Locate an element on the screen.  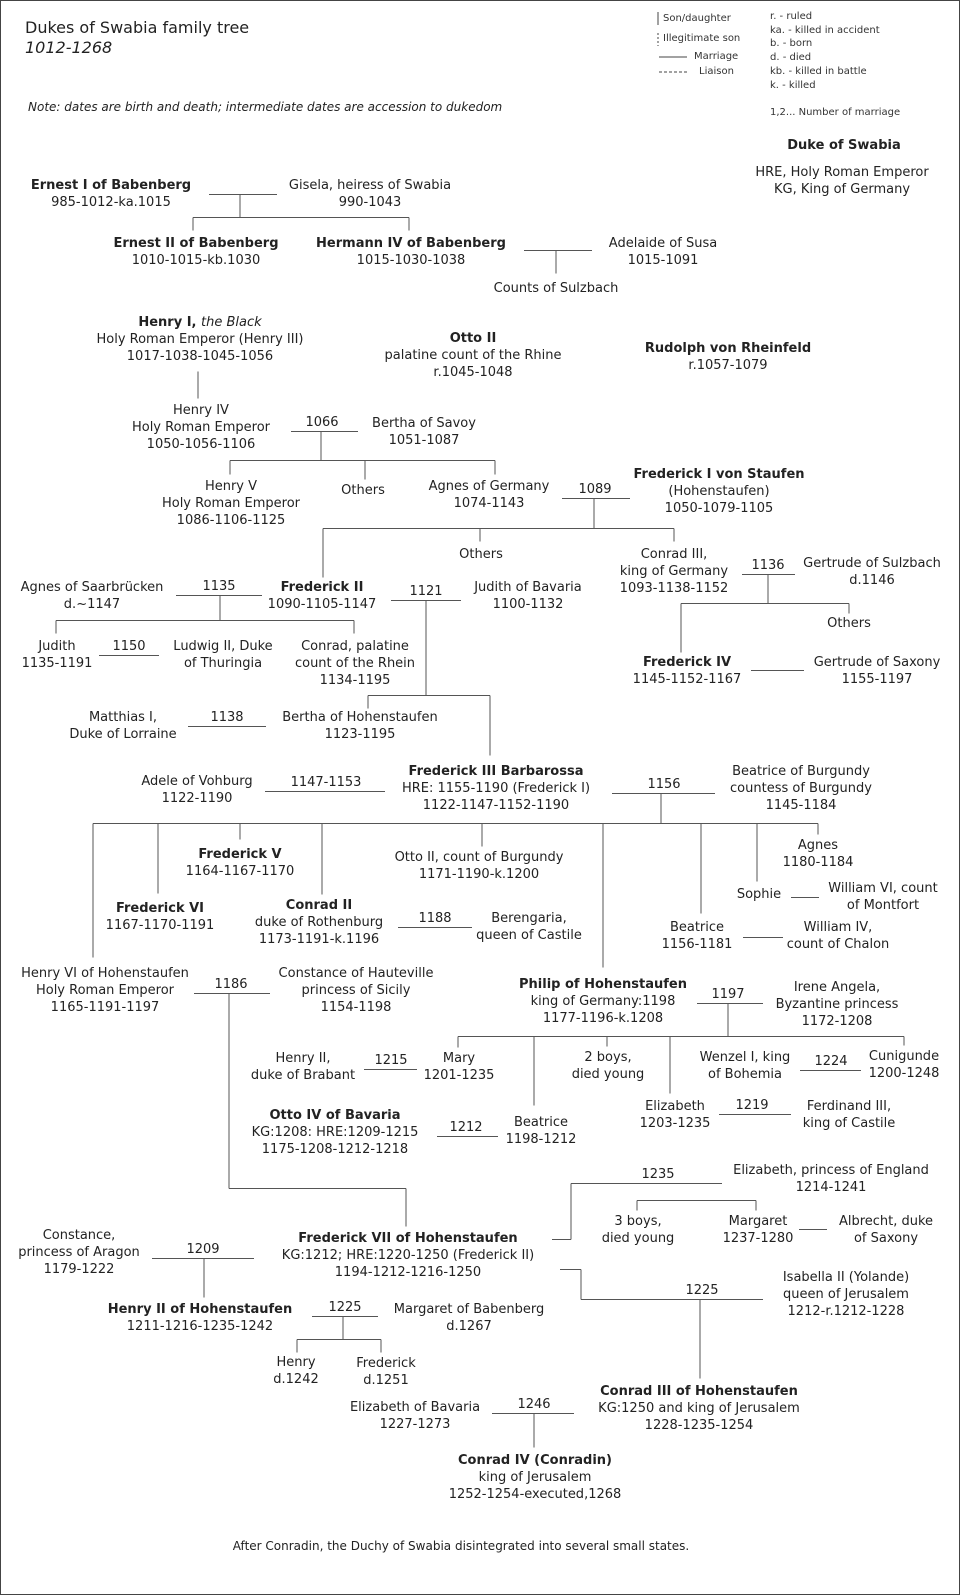
person-name: Henry I, the Black is located at coordinates (200, 322).